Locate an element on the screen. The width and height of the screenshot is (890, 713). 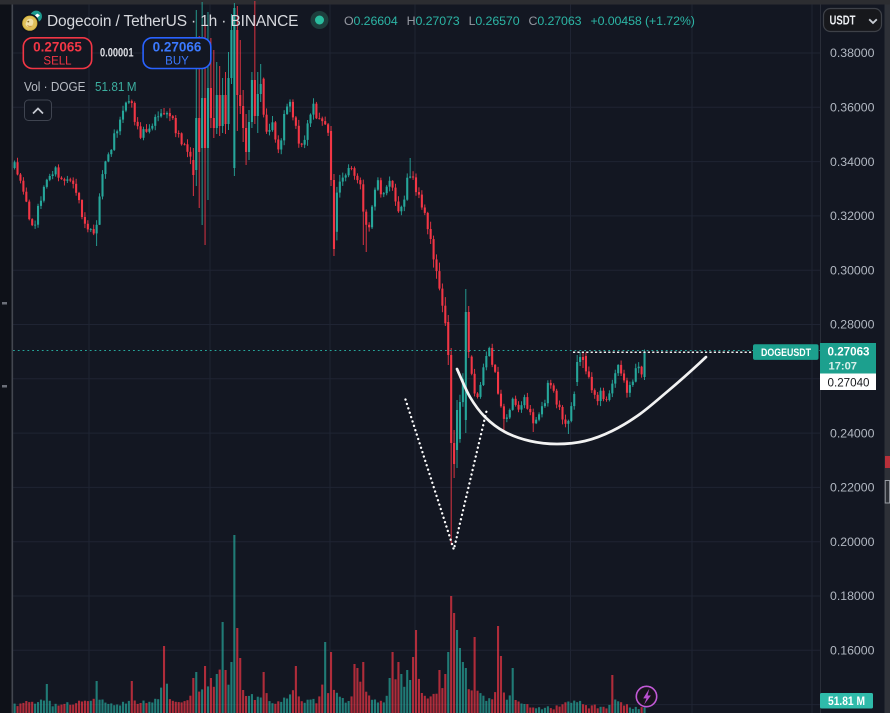
svg-text: 0.36000 is located at coordinates (852, 108).